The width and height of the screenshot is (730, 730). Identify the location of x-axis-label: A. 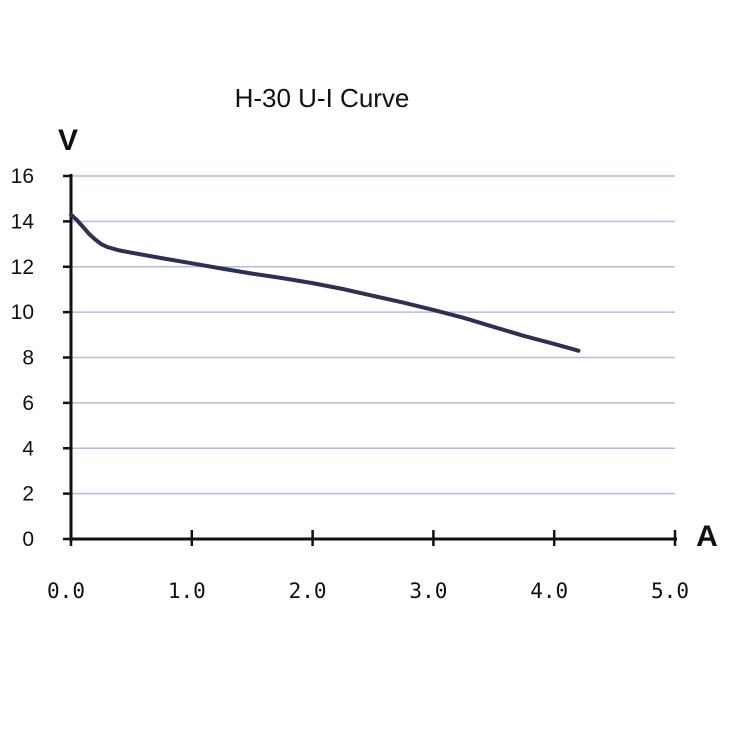
(707, 536).